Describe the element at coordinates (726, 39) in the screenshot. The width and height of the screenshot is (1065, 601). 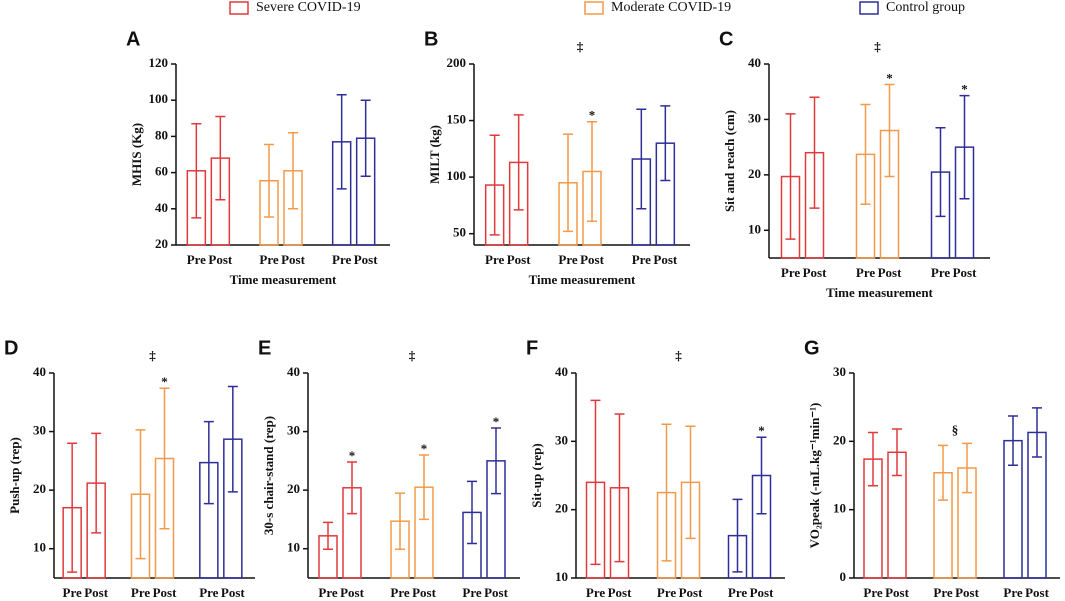
I see `panel-letter: C` at that location.